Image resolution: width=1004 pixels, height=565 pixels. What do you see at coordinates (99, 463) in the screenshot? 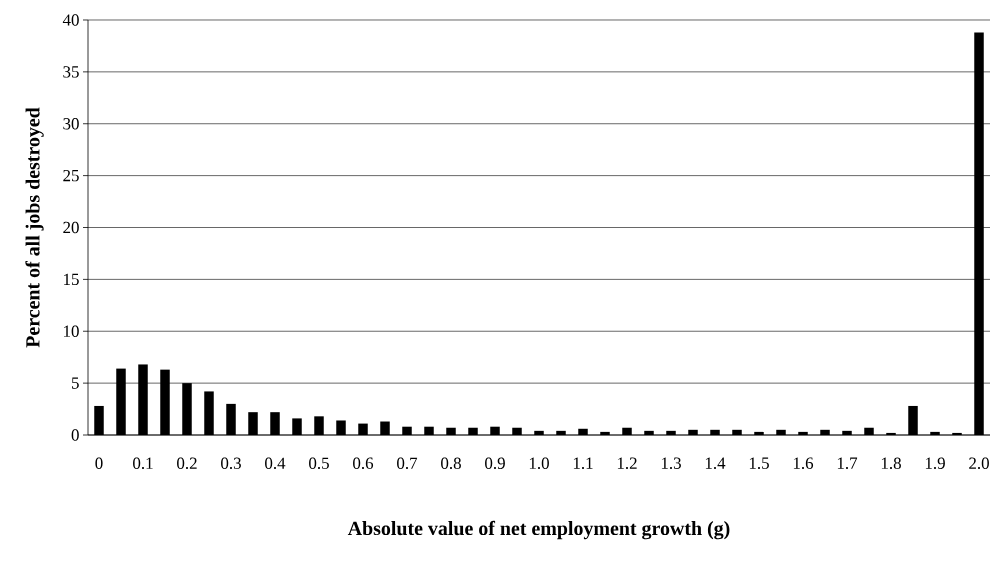
I see `x-tick-label: 0` at bounding box center [99, 463].